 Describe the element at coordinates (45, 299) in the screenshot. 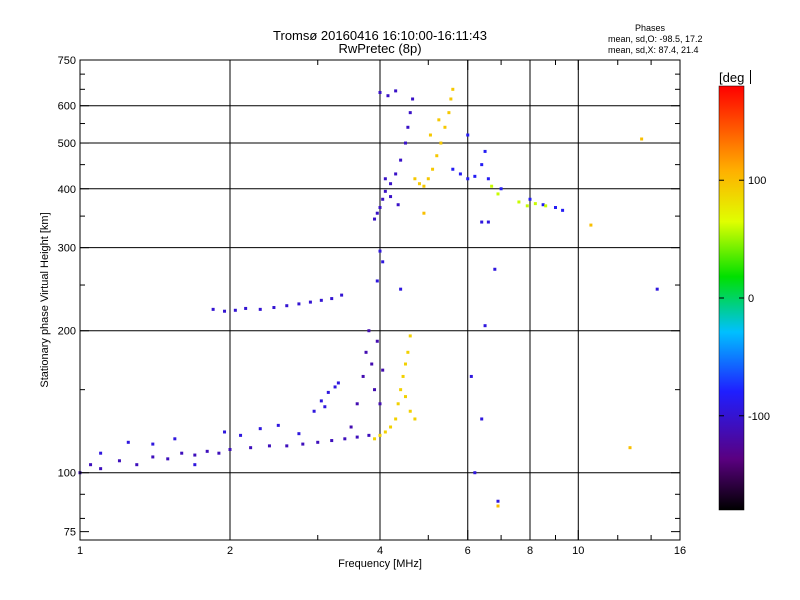

I see `y-axis-label: Stationary phase Virtual Height [km]` at that location.